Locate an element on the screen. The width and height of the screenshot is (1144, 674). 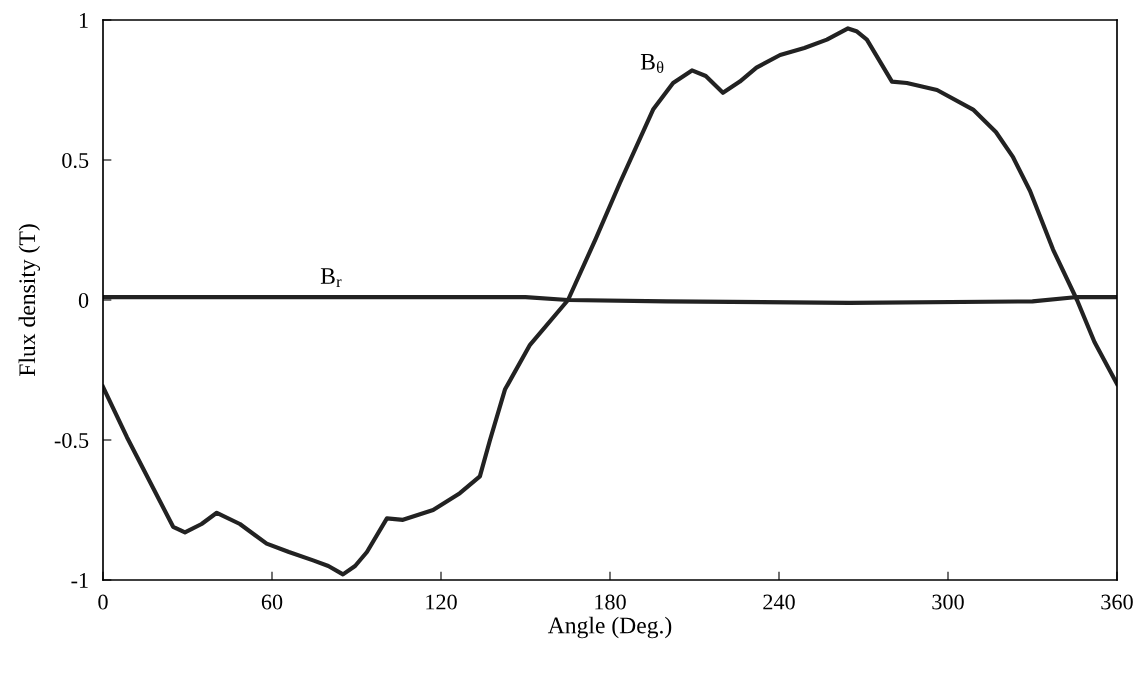
x-axis-title: Angle (Deg.) is located at coordinates (609, 627).